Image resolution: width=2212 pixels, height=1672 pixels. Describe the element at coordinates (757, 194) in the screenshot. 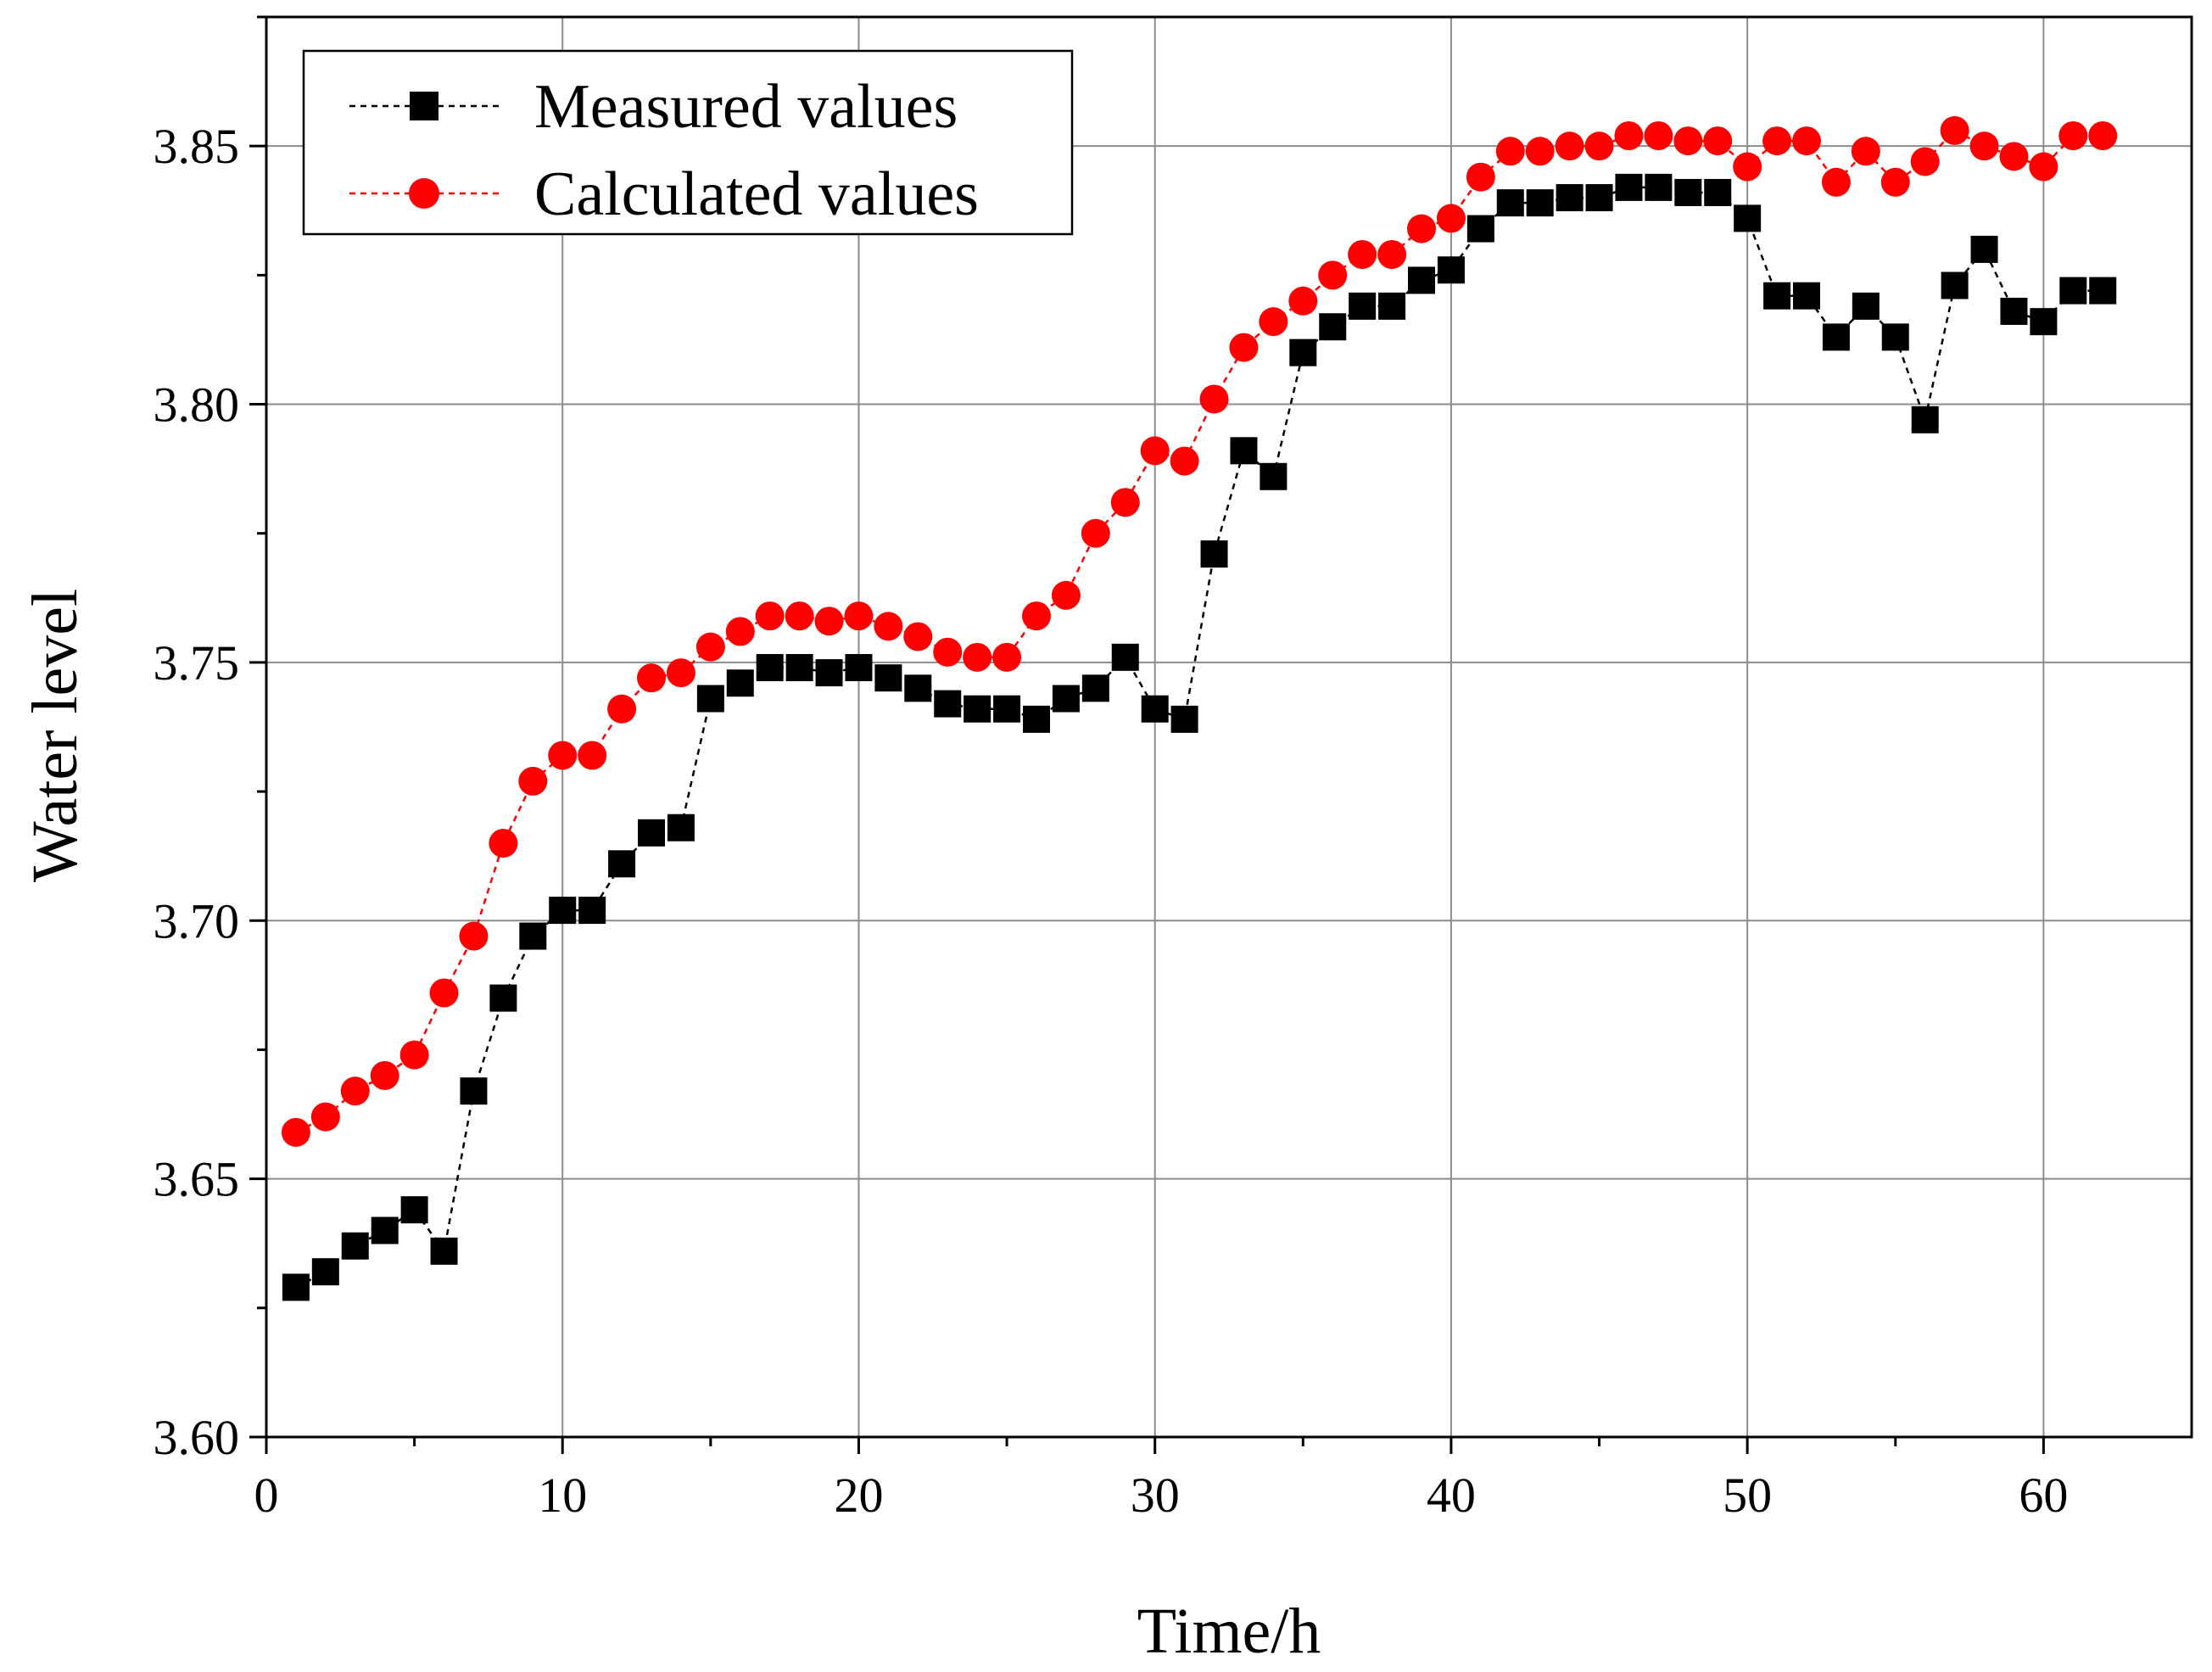

I see `legend-label-calculated: Calculated values` at that location.